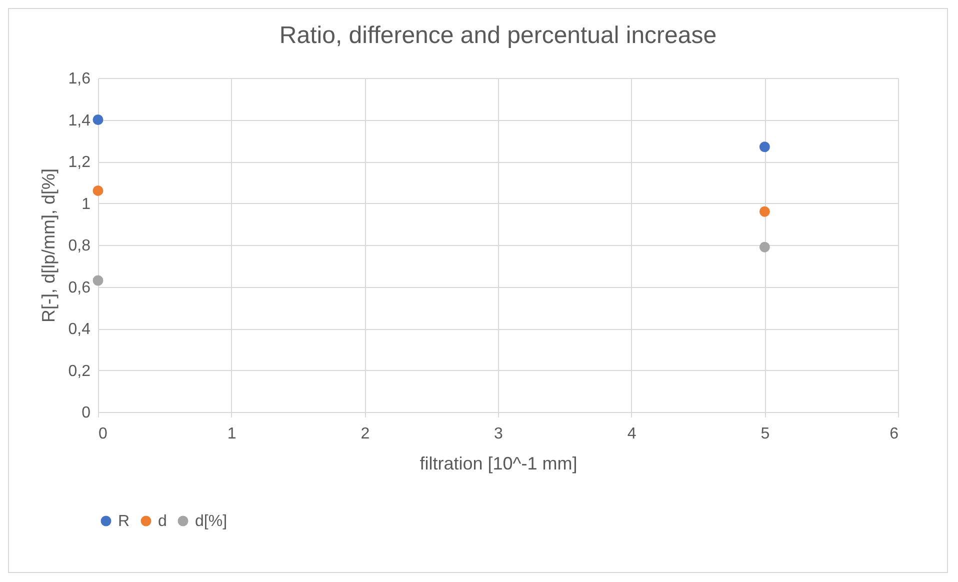  What do you see at coordinates (498, 35) in the screenshot?
I see `chart-title: Ratio, difference and percentual increase` at bounding box center [498, 35].